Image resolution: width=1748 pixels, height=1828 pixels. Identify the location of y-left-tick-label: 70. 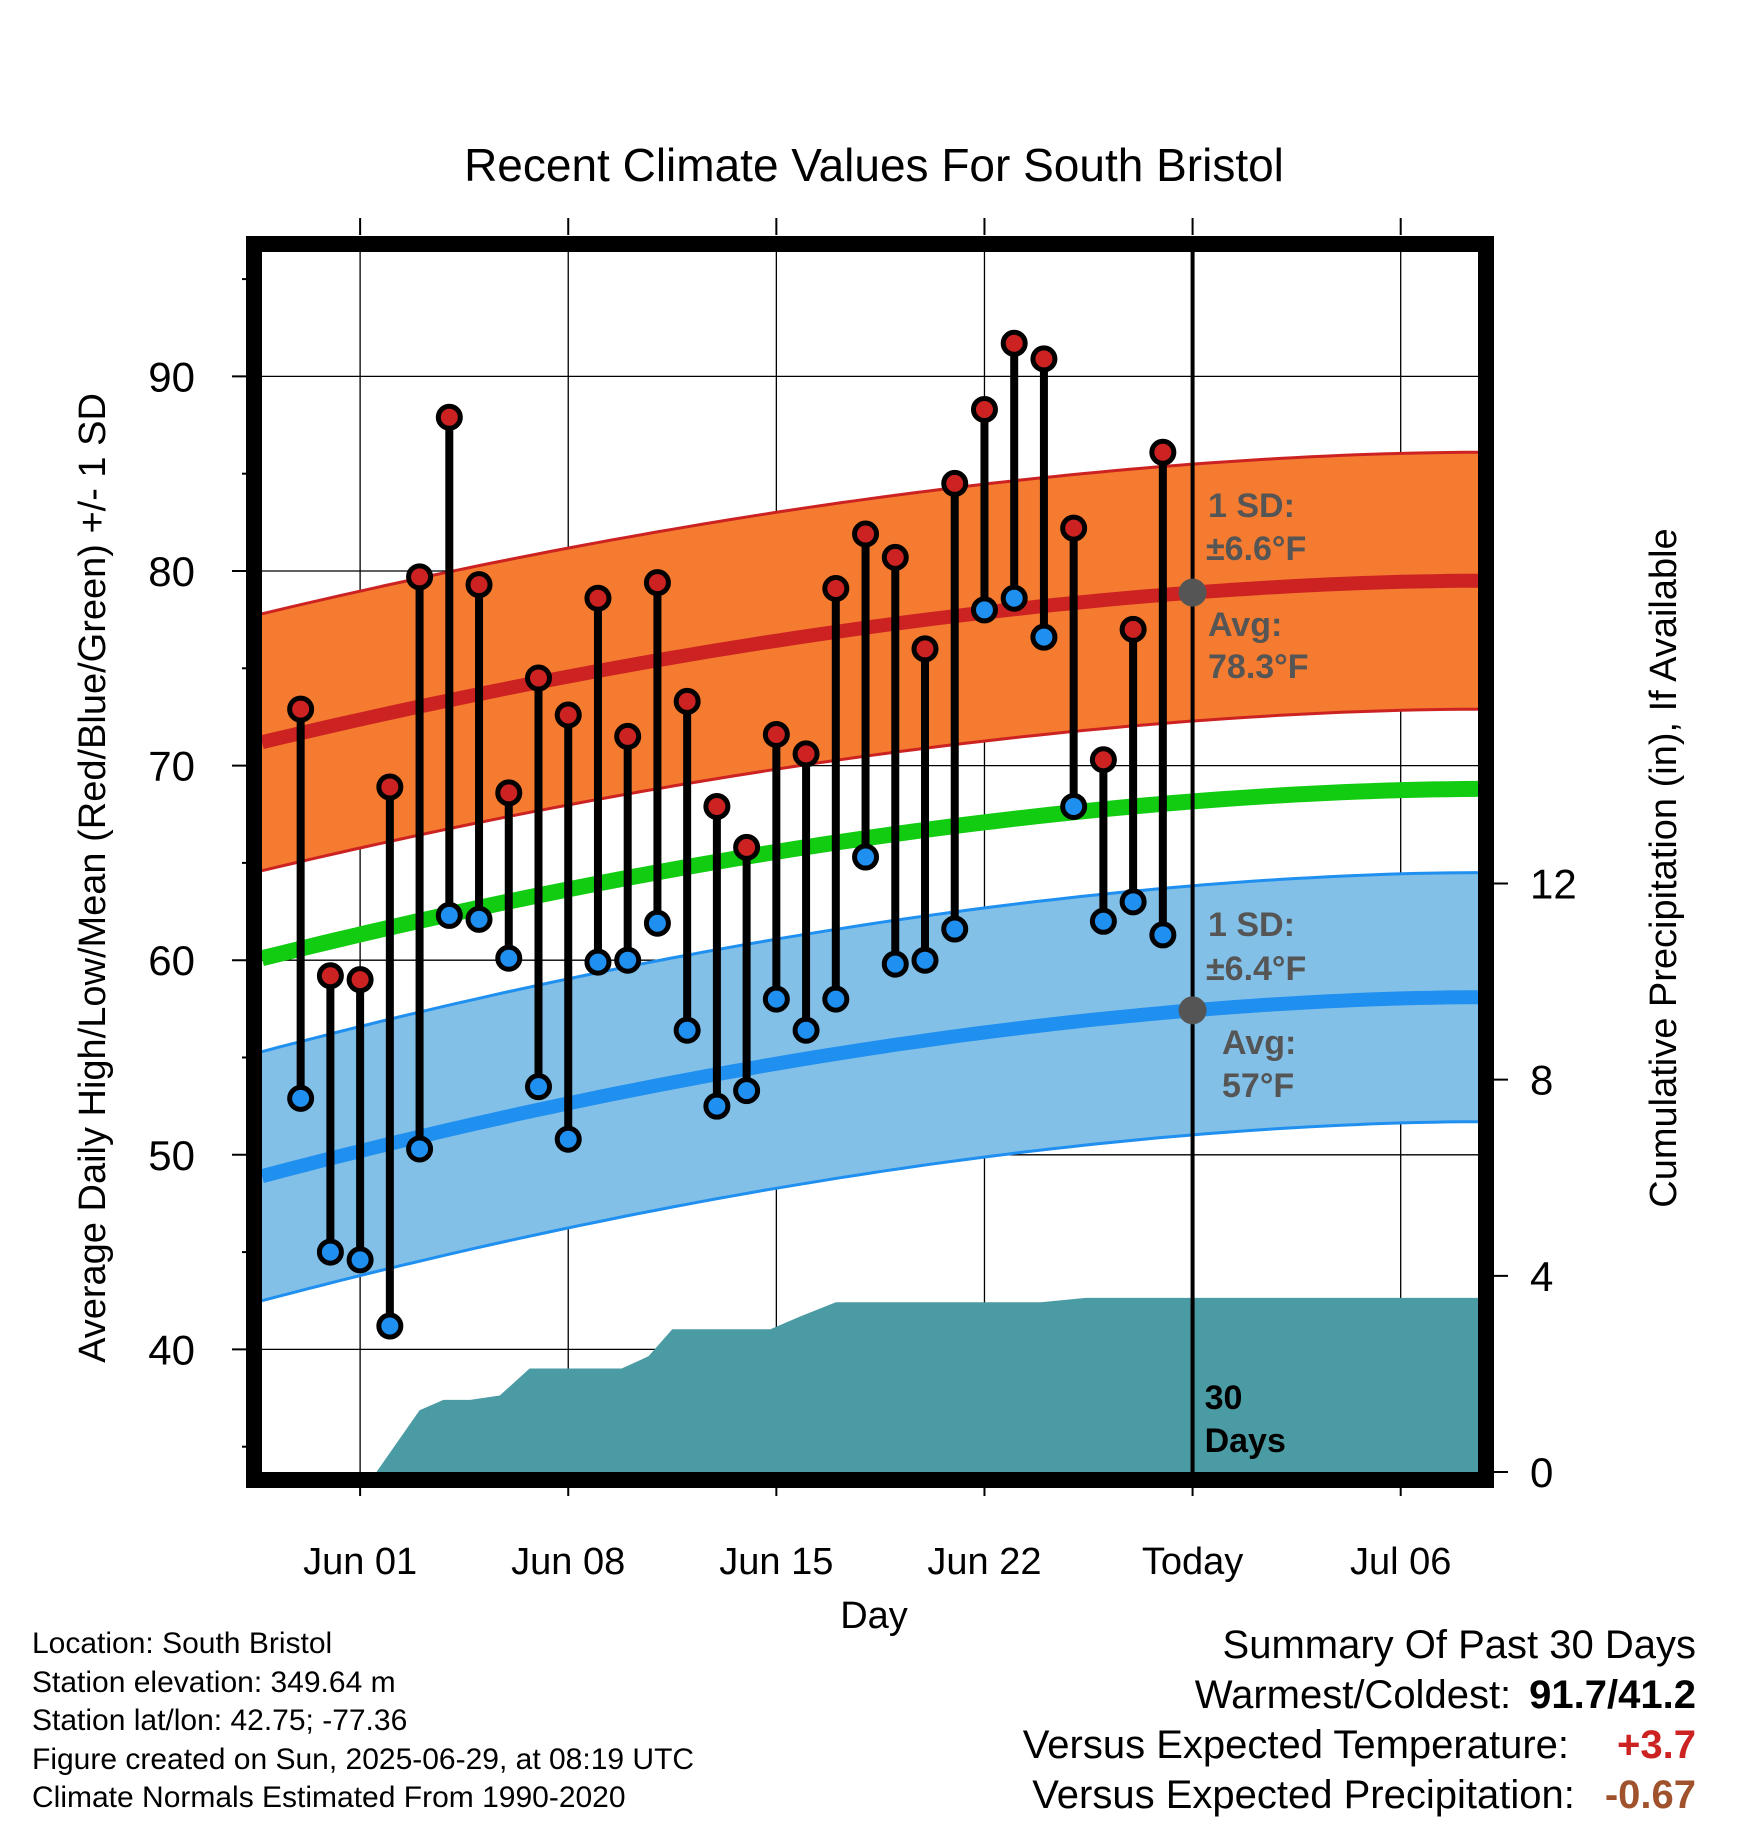
(171, 766).